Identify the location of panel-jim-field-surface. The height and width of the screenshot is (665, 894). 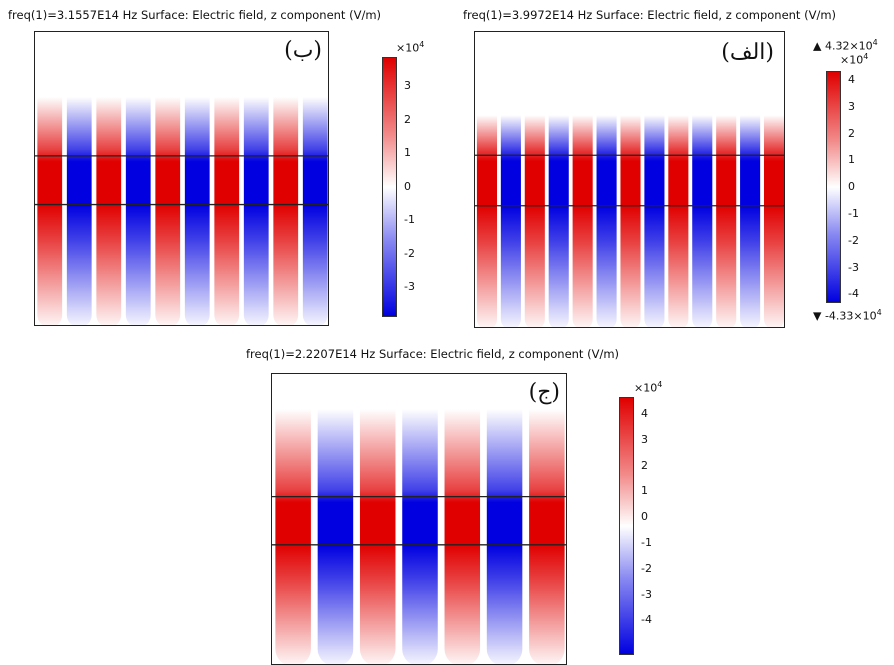
(419, 519).